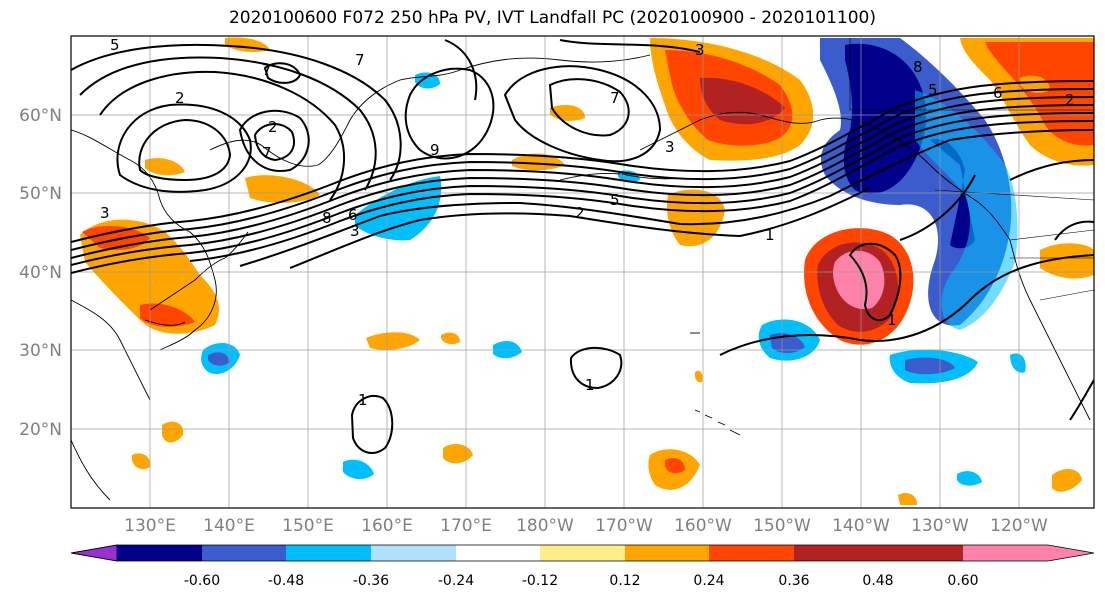 This screenshot has width=1105, height=601. What do you see at coordinates (540, 581) in the screenshot?
I see `colorbar-tick-label: -0.12` at bounding box center [540, 581].